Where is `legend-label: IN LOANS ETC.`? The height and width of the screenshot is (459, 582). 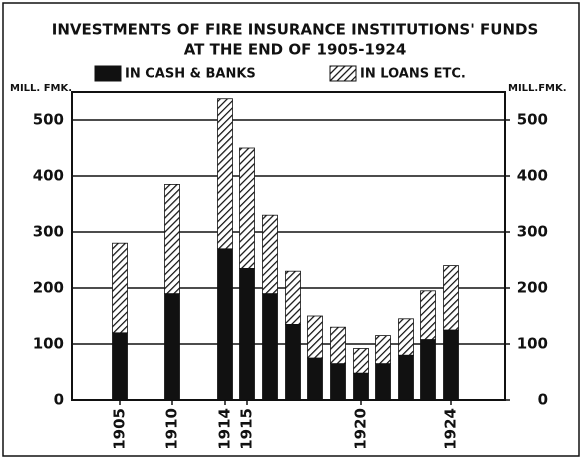
legend-label: IN LOANS ETC. is located at coordinates (413, 74).